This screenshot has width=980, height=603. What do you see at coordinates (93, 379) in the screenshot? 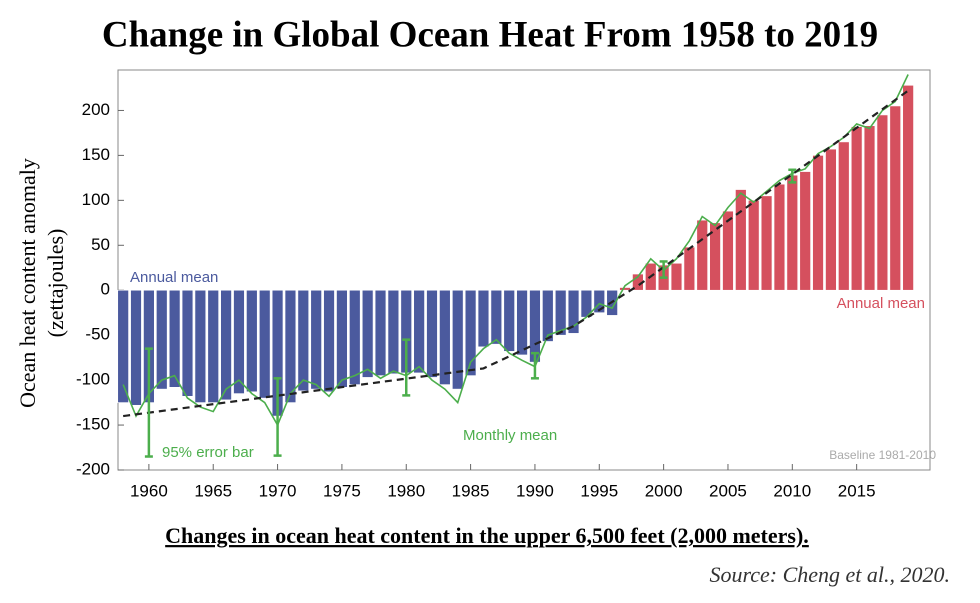
I see `y-tick-label: -100` at bounding box center [93, 379].